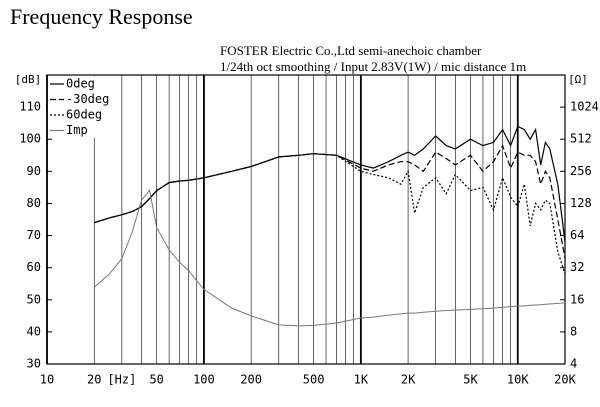 Image resolution: width=600 pixels, height=407 pixels. Describe the element at coordinates (34, 299) in the screenshot. I see `y-tick-label: 50` at that location.